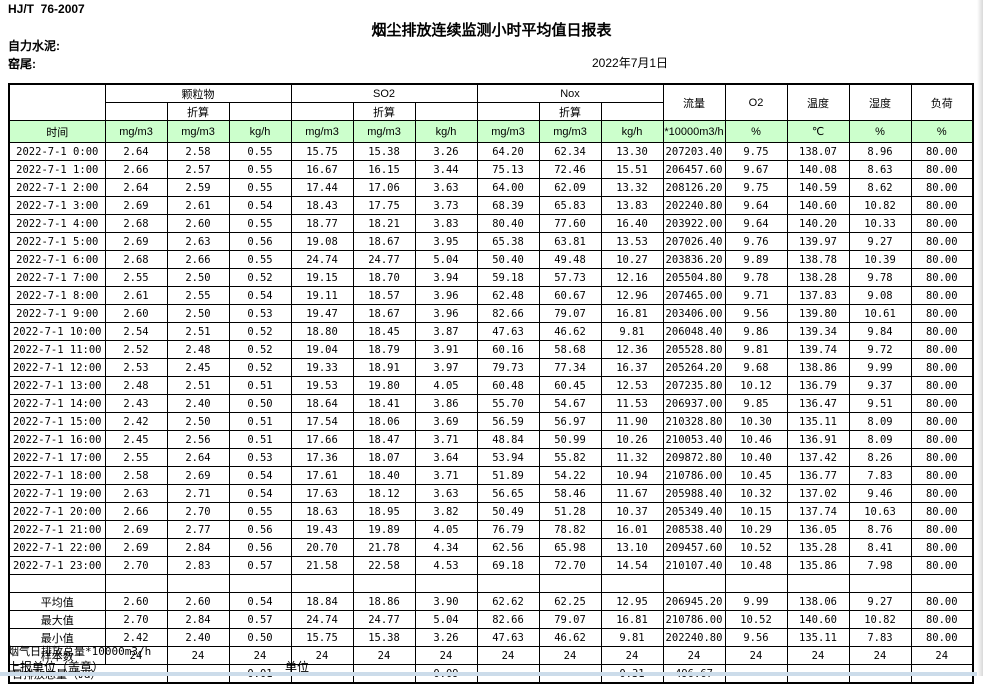 The image size is (983, 684). What do you see at coordinates (632, 169) in the screenshot?
I see `value-cell: 15.51` at bounding box center [632, 169].